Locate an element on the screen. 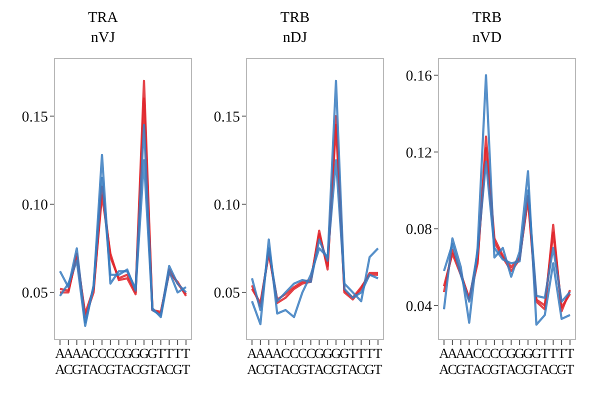 This screenshot has width=590, height=401. chart-subtitle: nDJ is located at coordinates (295, 38).